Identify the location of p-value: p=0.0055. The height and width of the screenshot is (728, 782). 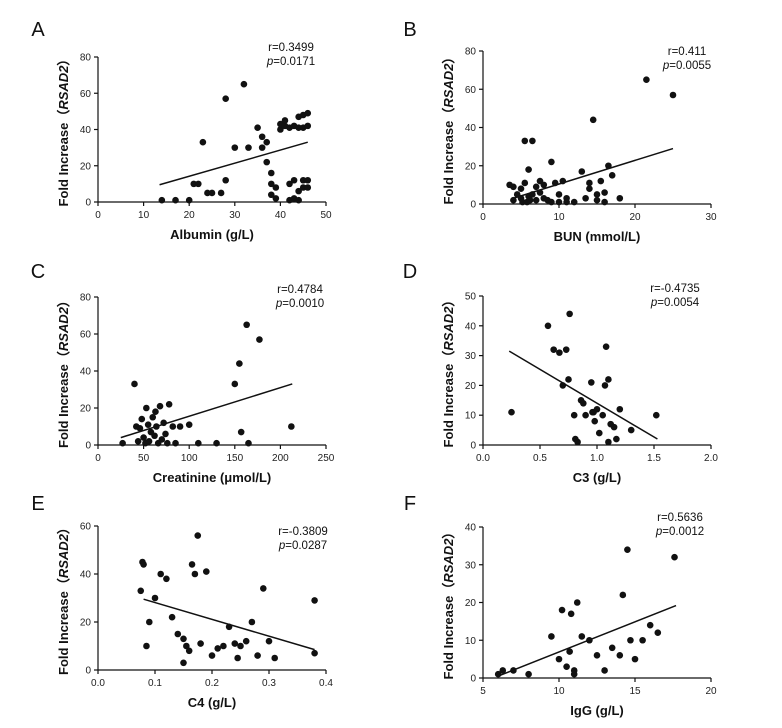
(686, 66).